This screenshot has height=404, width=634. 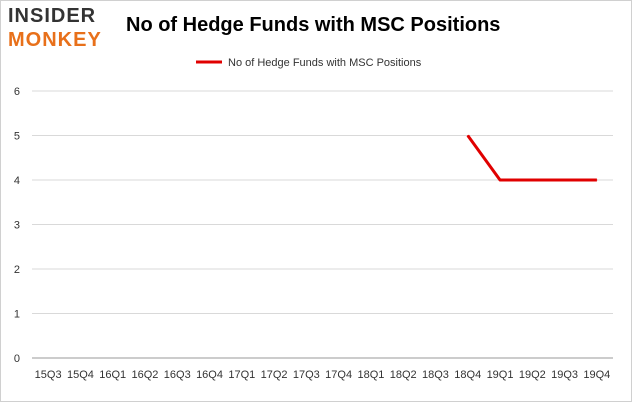 What do you see at coordinates (17, 92) in the screenshot?
I see `y-tick-label: 6` at bounding box center [17, 92].